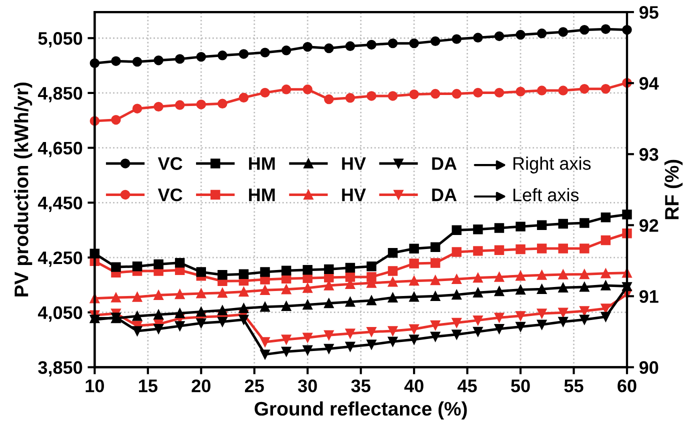 The width and height of the screenshot is (686, 431). Describe the element at coordinates (60, 94) in the screenshot. I see `y-tick-label: 4,850` at that location.